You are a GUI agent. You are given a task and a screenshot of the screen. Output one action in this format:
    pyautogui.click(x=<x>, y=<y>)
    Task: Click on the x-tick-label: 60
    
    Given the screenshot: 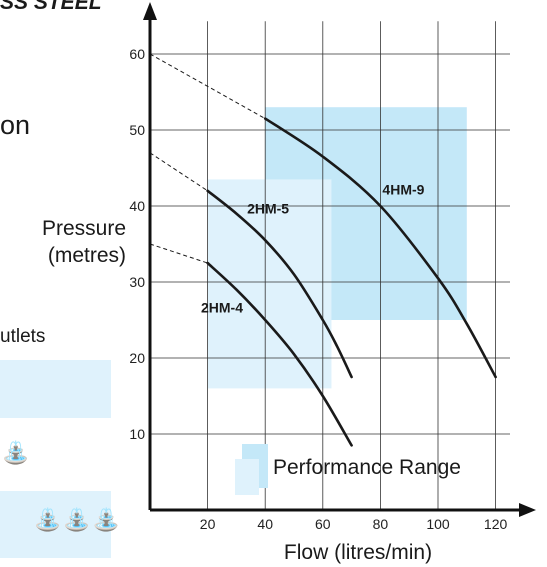 What is the action you would take?
    pyautogui.click(x=323, y=524)
    